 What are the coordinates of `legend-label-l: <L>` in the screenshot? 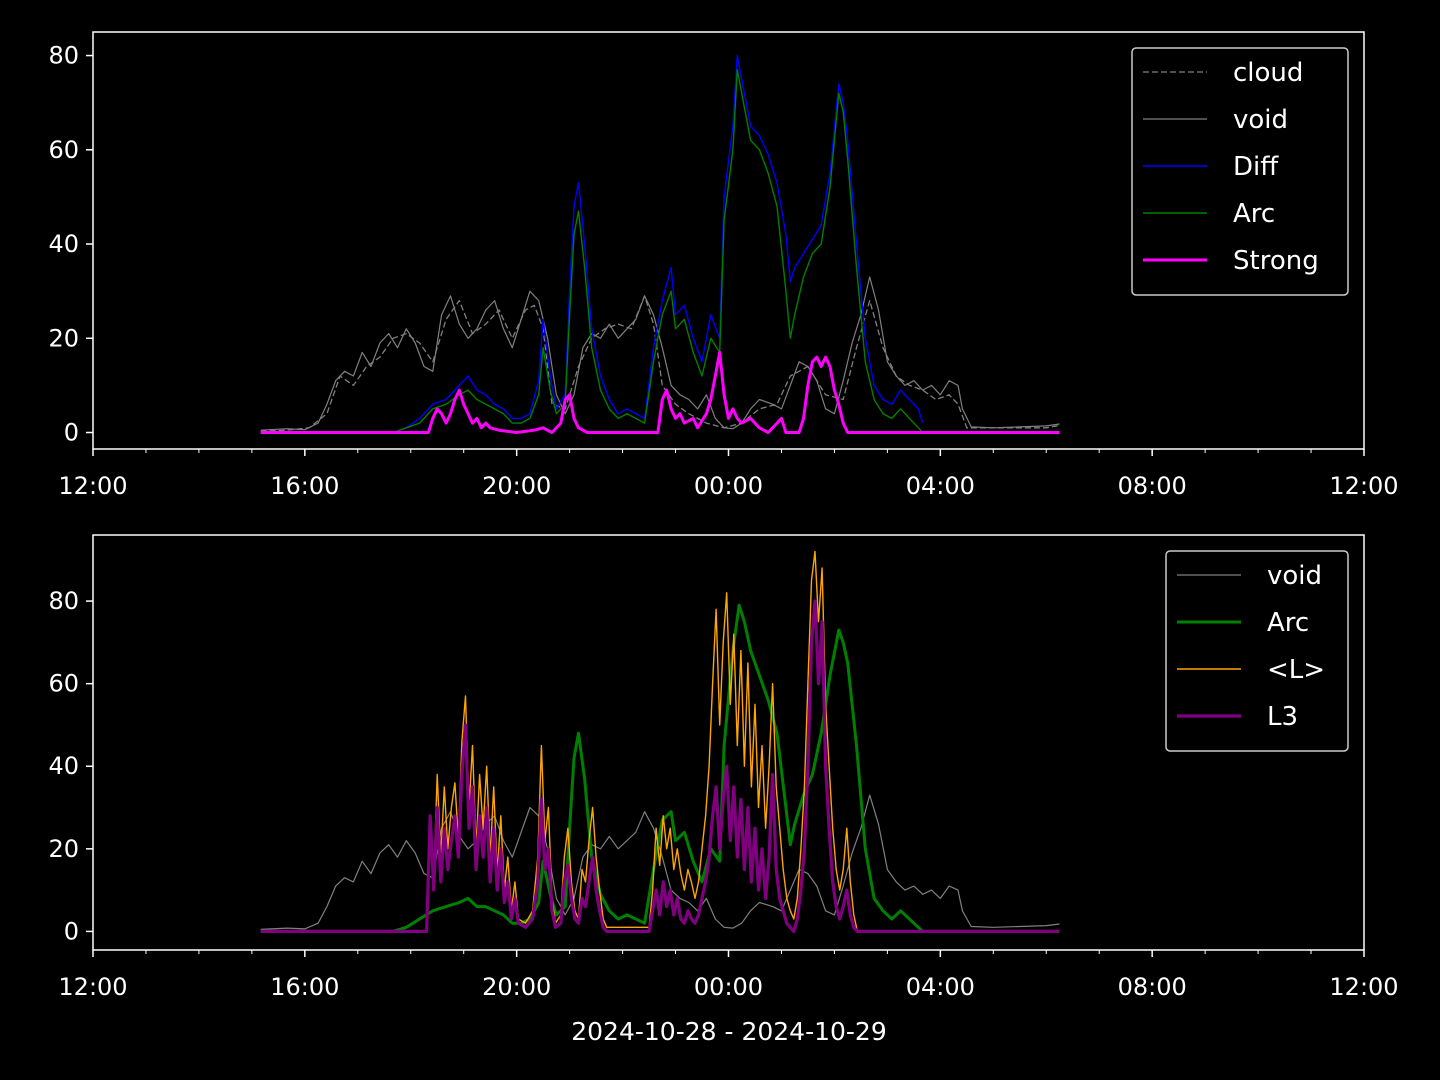 It's located at (1296, 670).